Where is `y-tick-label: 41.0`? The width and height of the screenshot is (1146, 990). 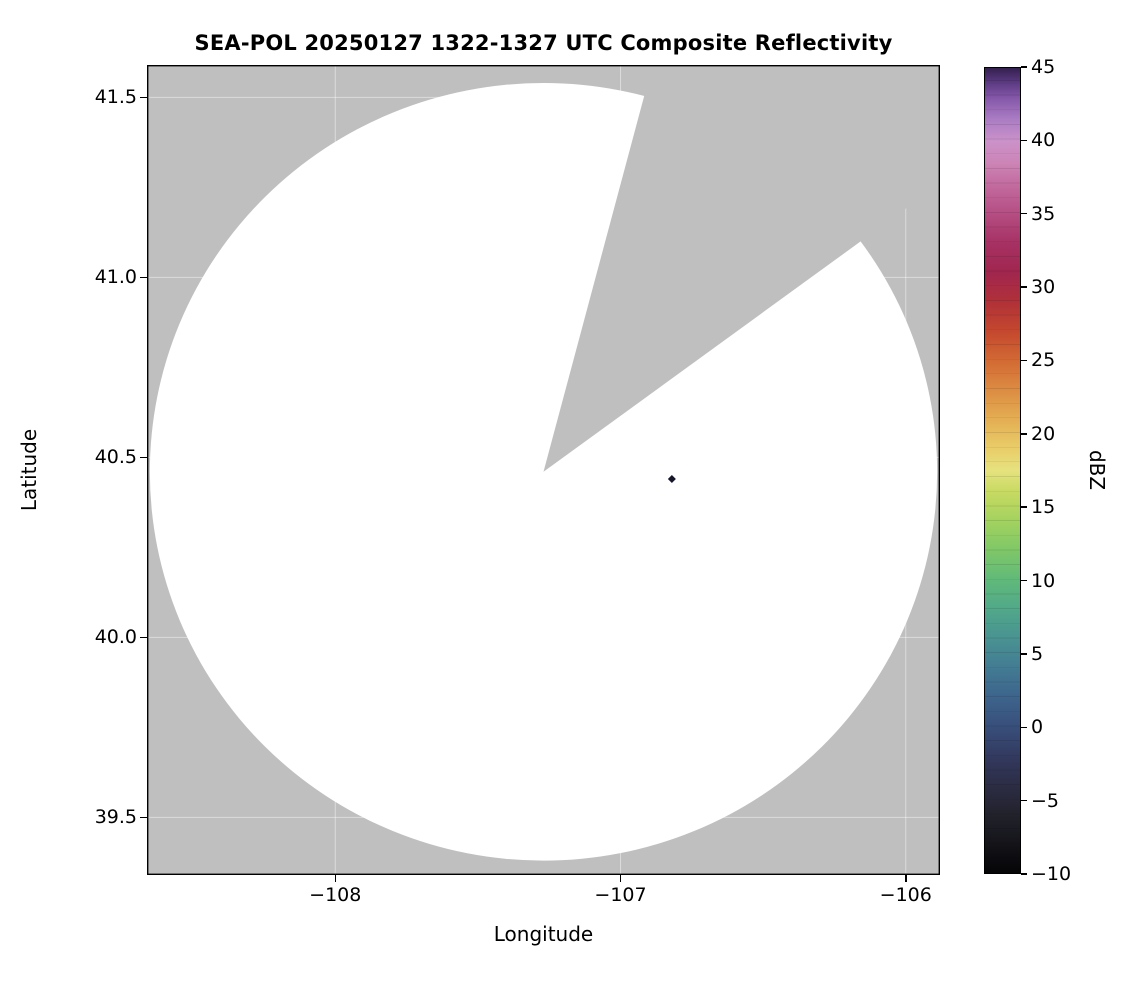
y-tick-label: 41.0 is located at coordinates (115, 277).